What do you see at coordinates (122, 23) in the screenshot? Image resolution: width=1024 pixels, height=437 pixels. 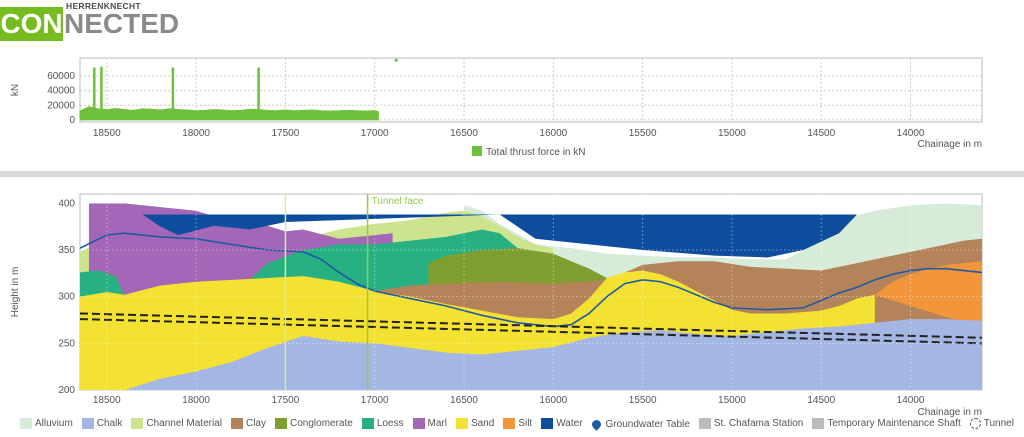 I see `logo-nected-text: NECTED` at bounding box center [122, 23].